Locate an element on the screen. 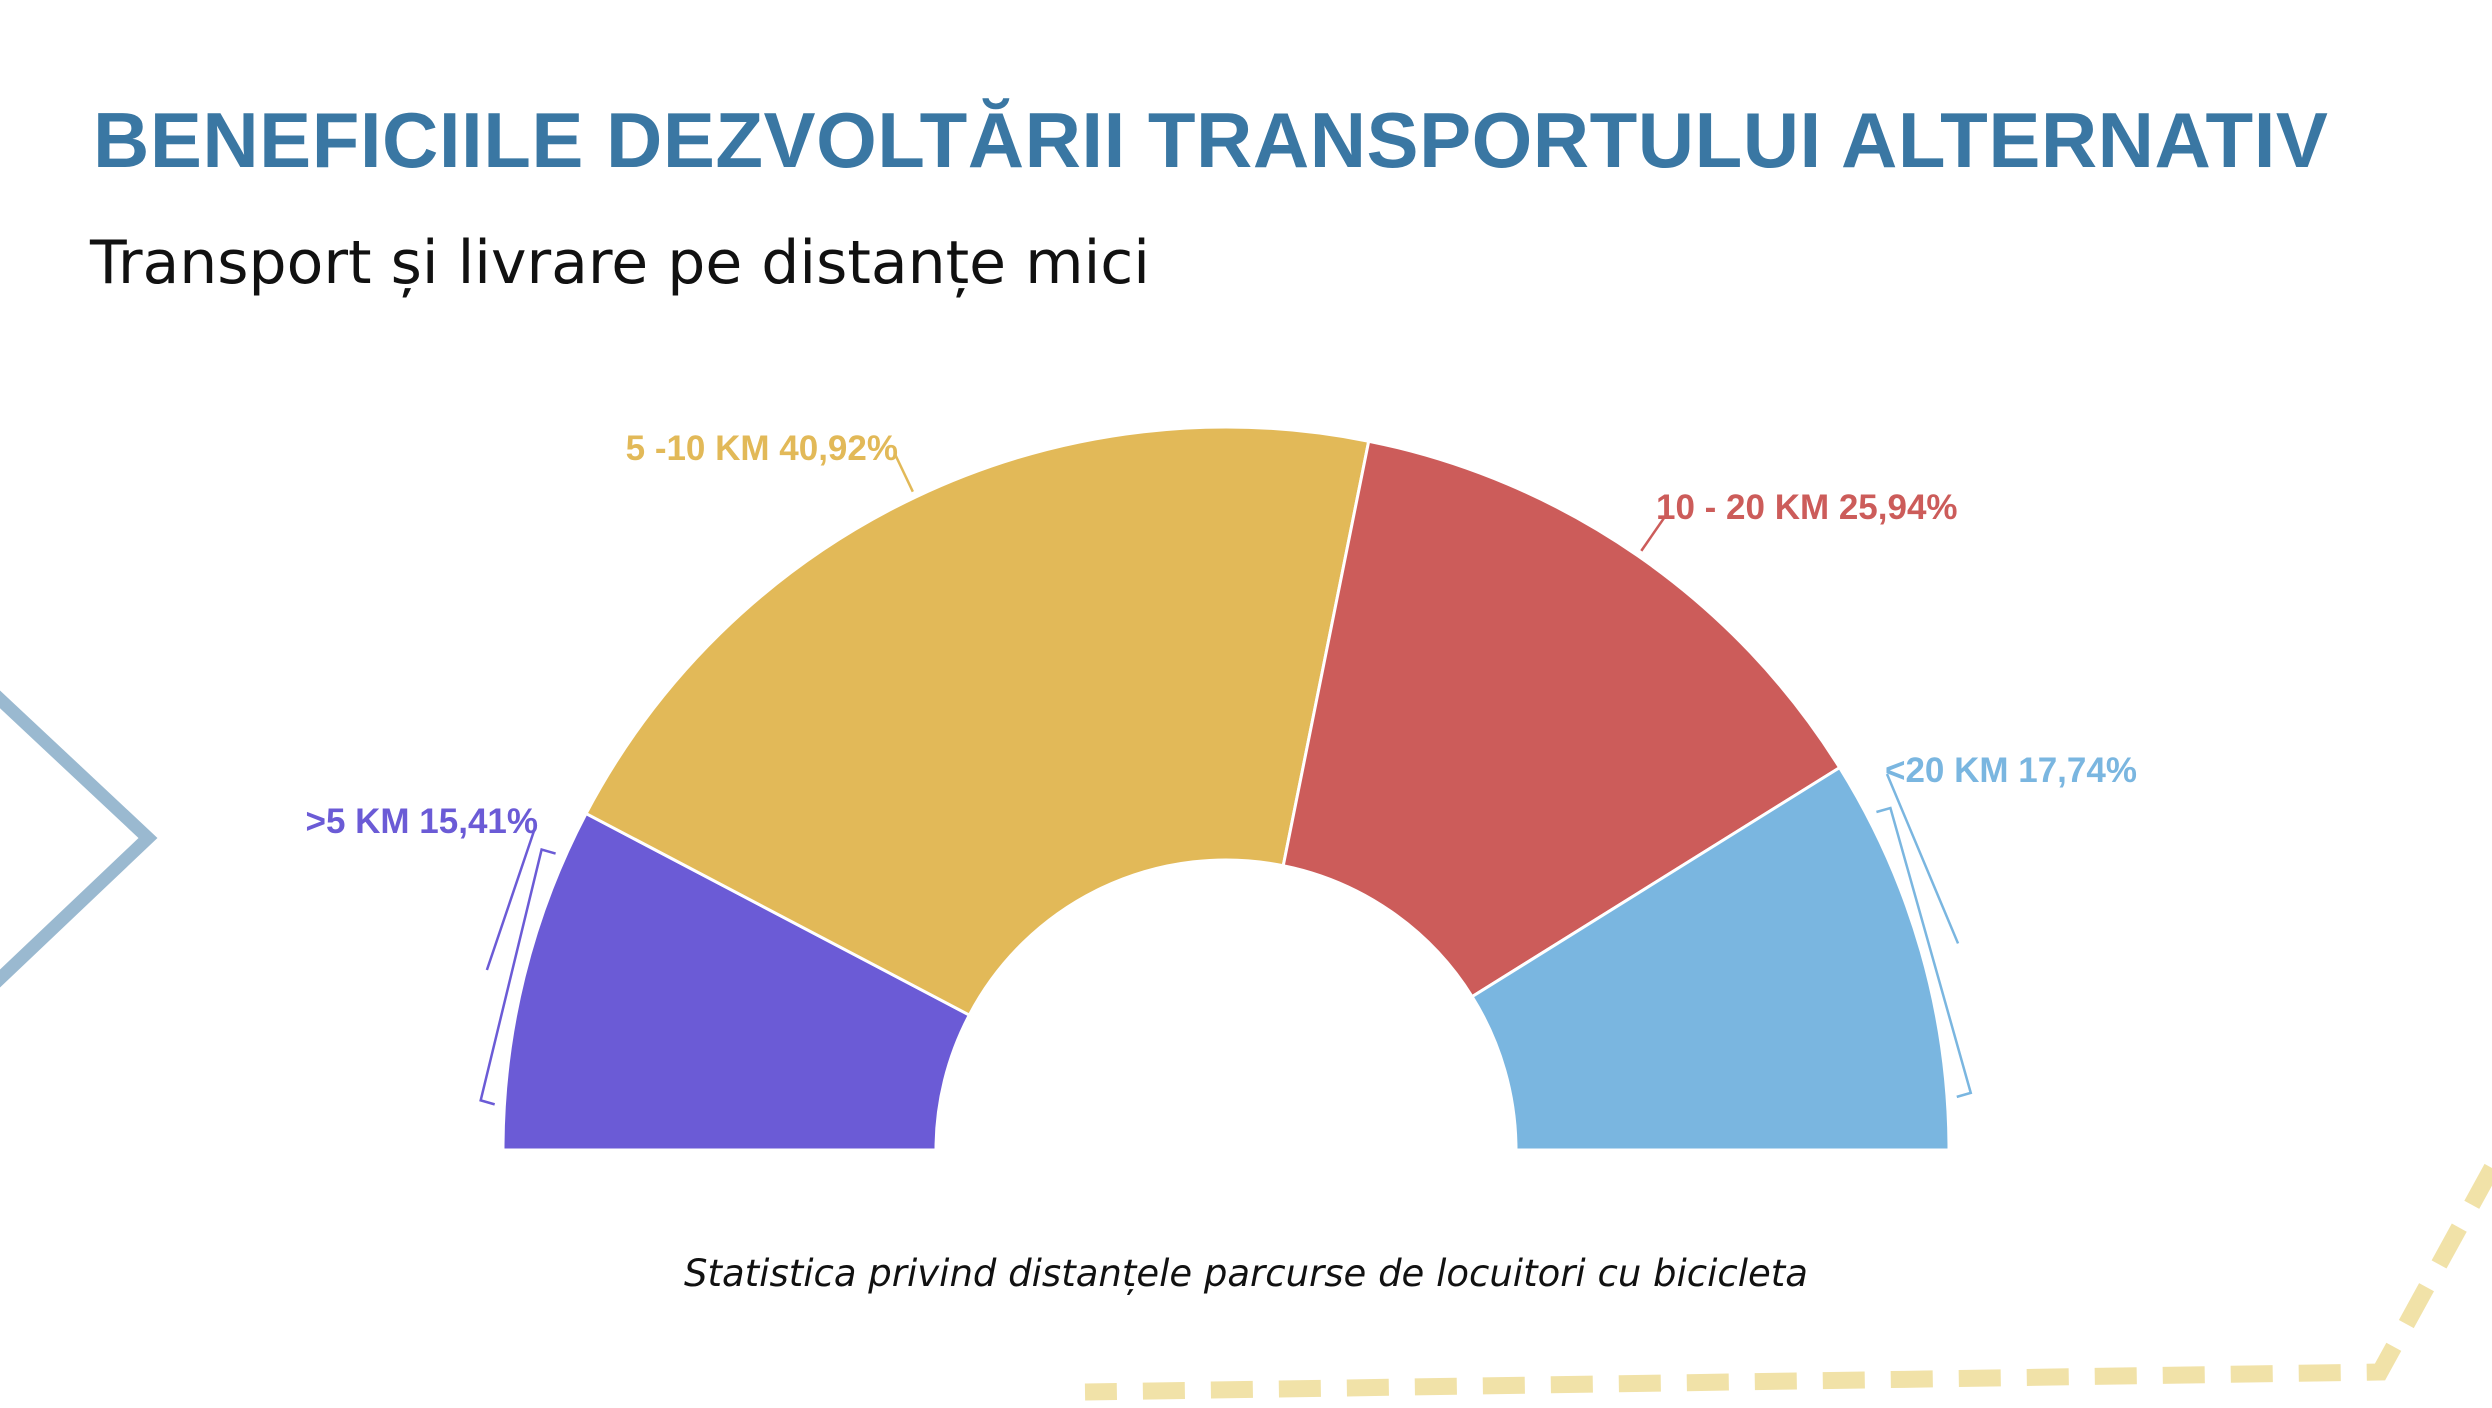  slice-label: 5 -10 KM 40,92% is located at coordinates (762, 448).